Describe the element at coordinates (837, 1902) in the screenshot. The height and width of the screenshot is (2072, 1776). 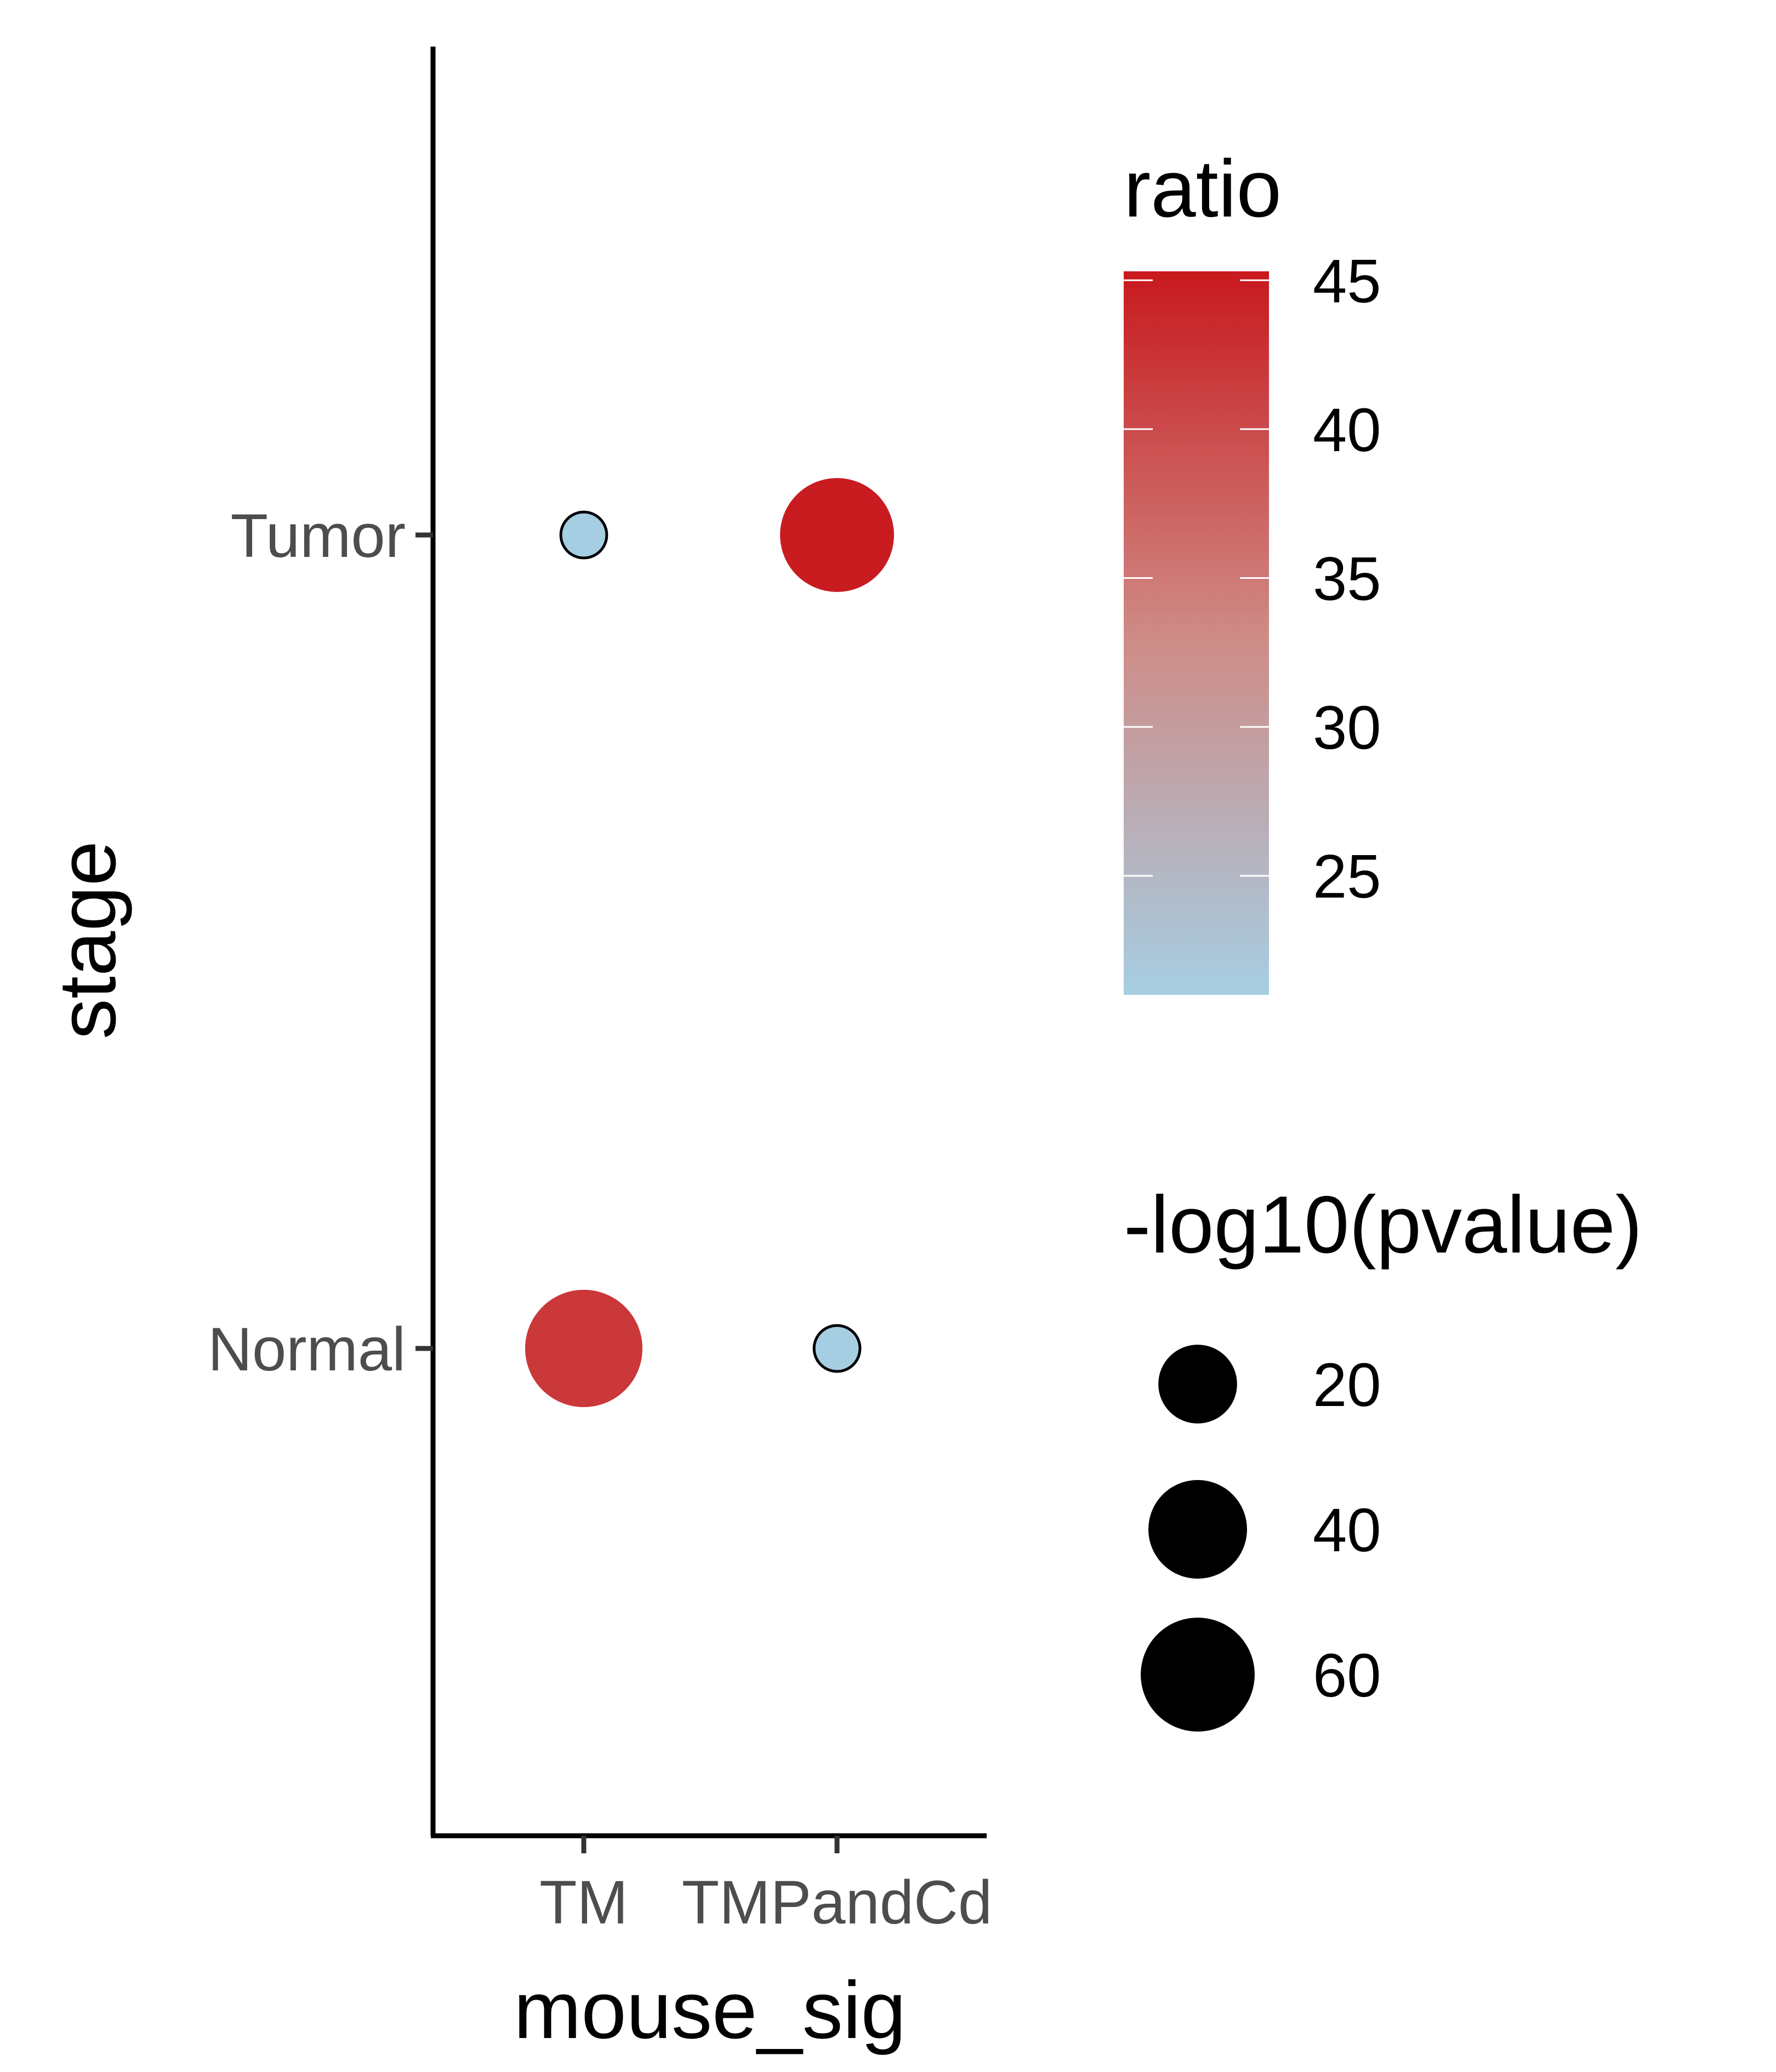
I see `x-tick-label-tmpandcd: TMPandCd` at that location.